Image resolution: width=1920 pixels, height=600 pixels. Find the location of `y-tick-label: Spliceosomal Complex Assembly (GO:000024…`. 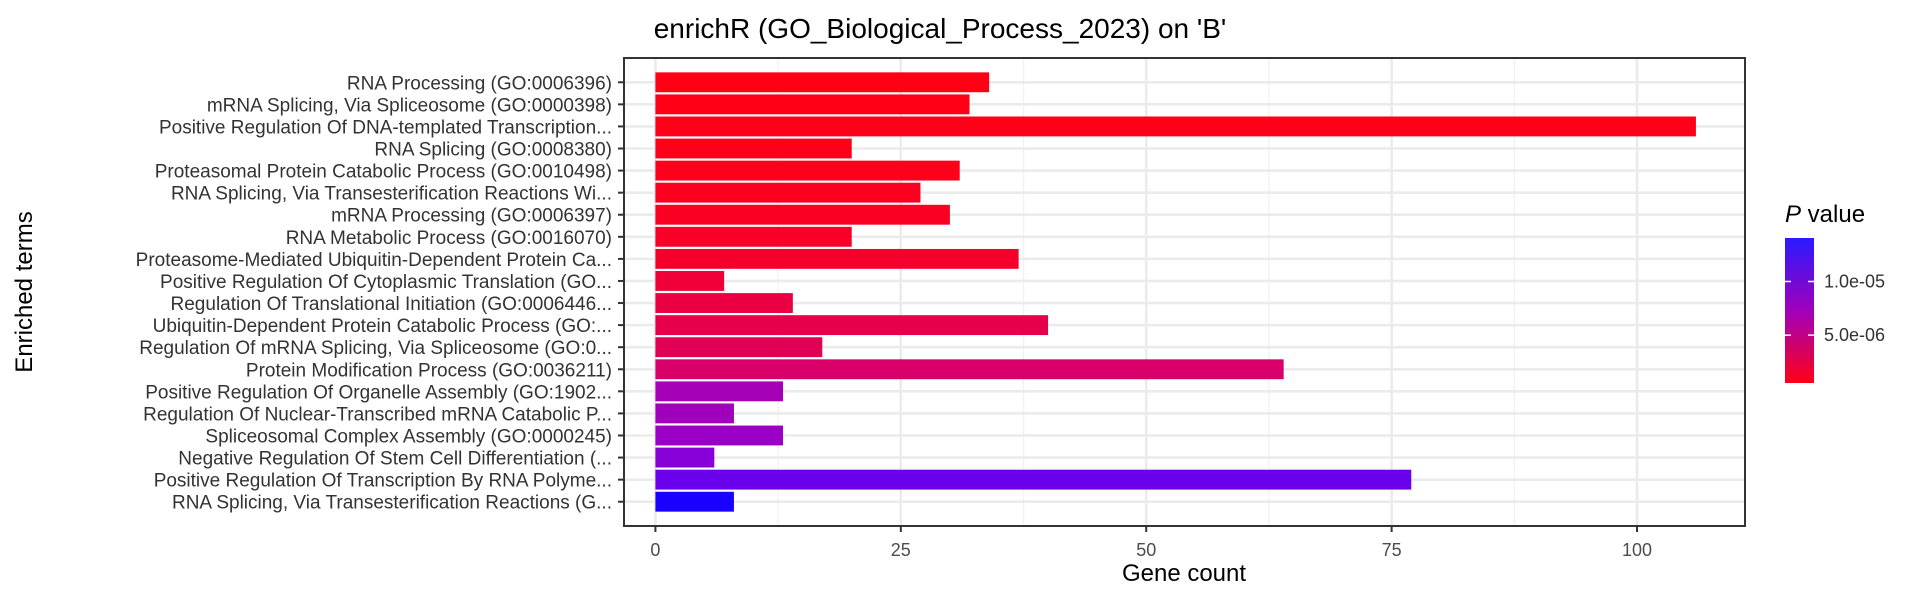

y-tick-label: Spliceosomal Complex Assembly (GO:000024… is located at coordinates (408, 436).